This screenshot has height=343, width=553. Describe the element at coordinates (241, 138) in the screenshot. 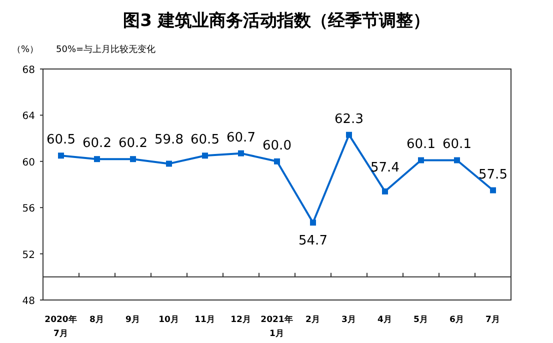

I see `data-label: 60.7` at that location.